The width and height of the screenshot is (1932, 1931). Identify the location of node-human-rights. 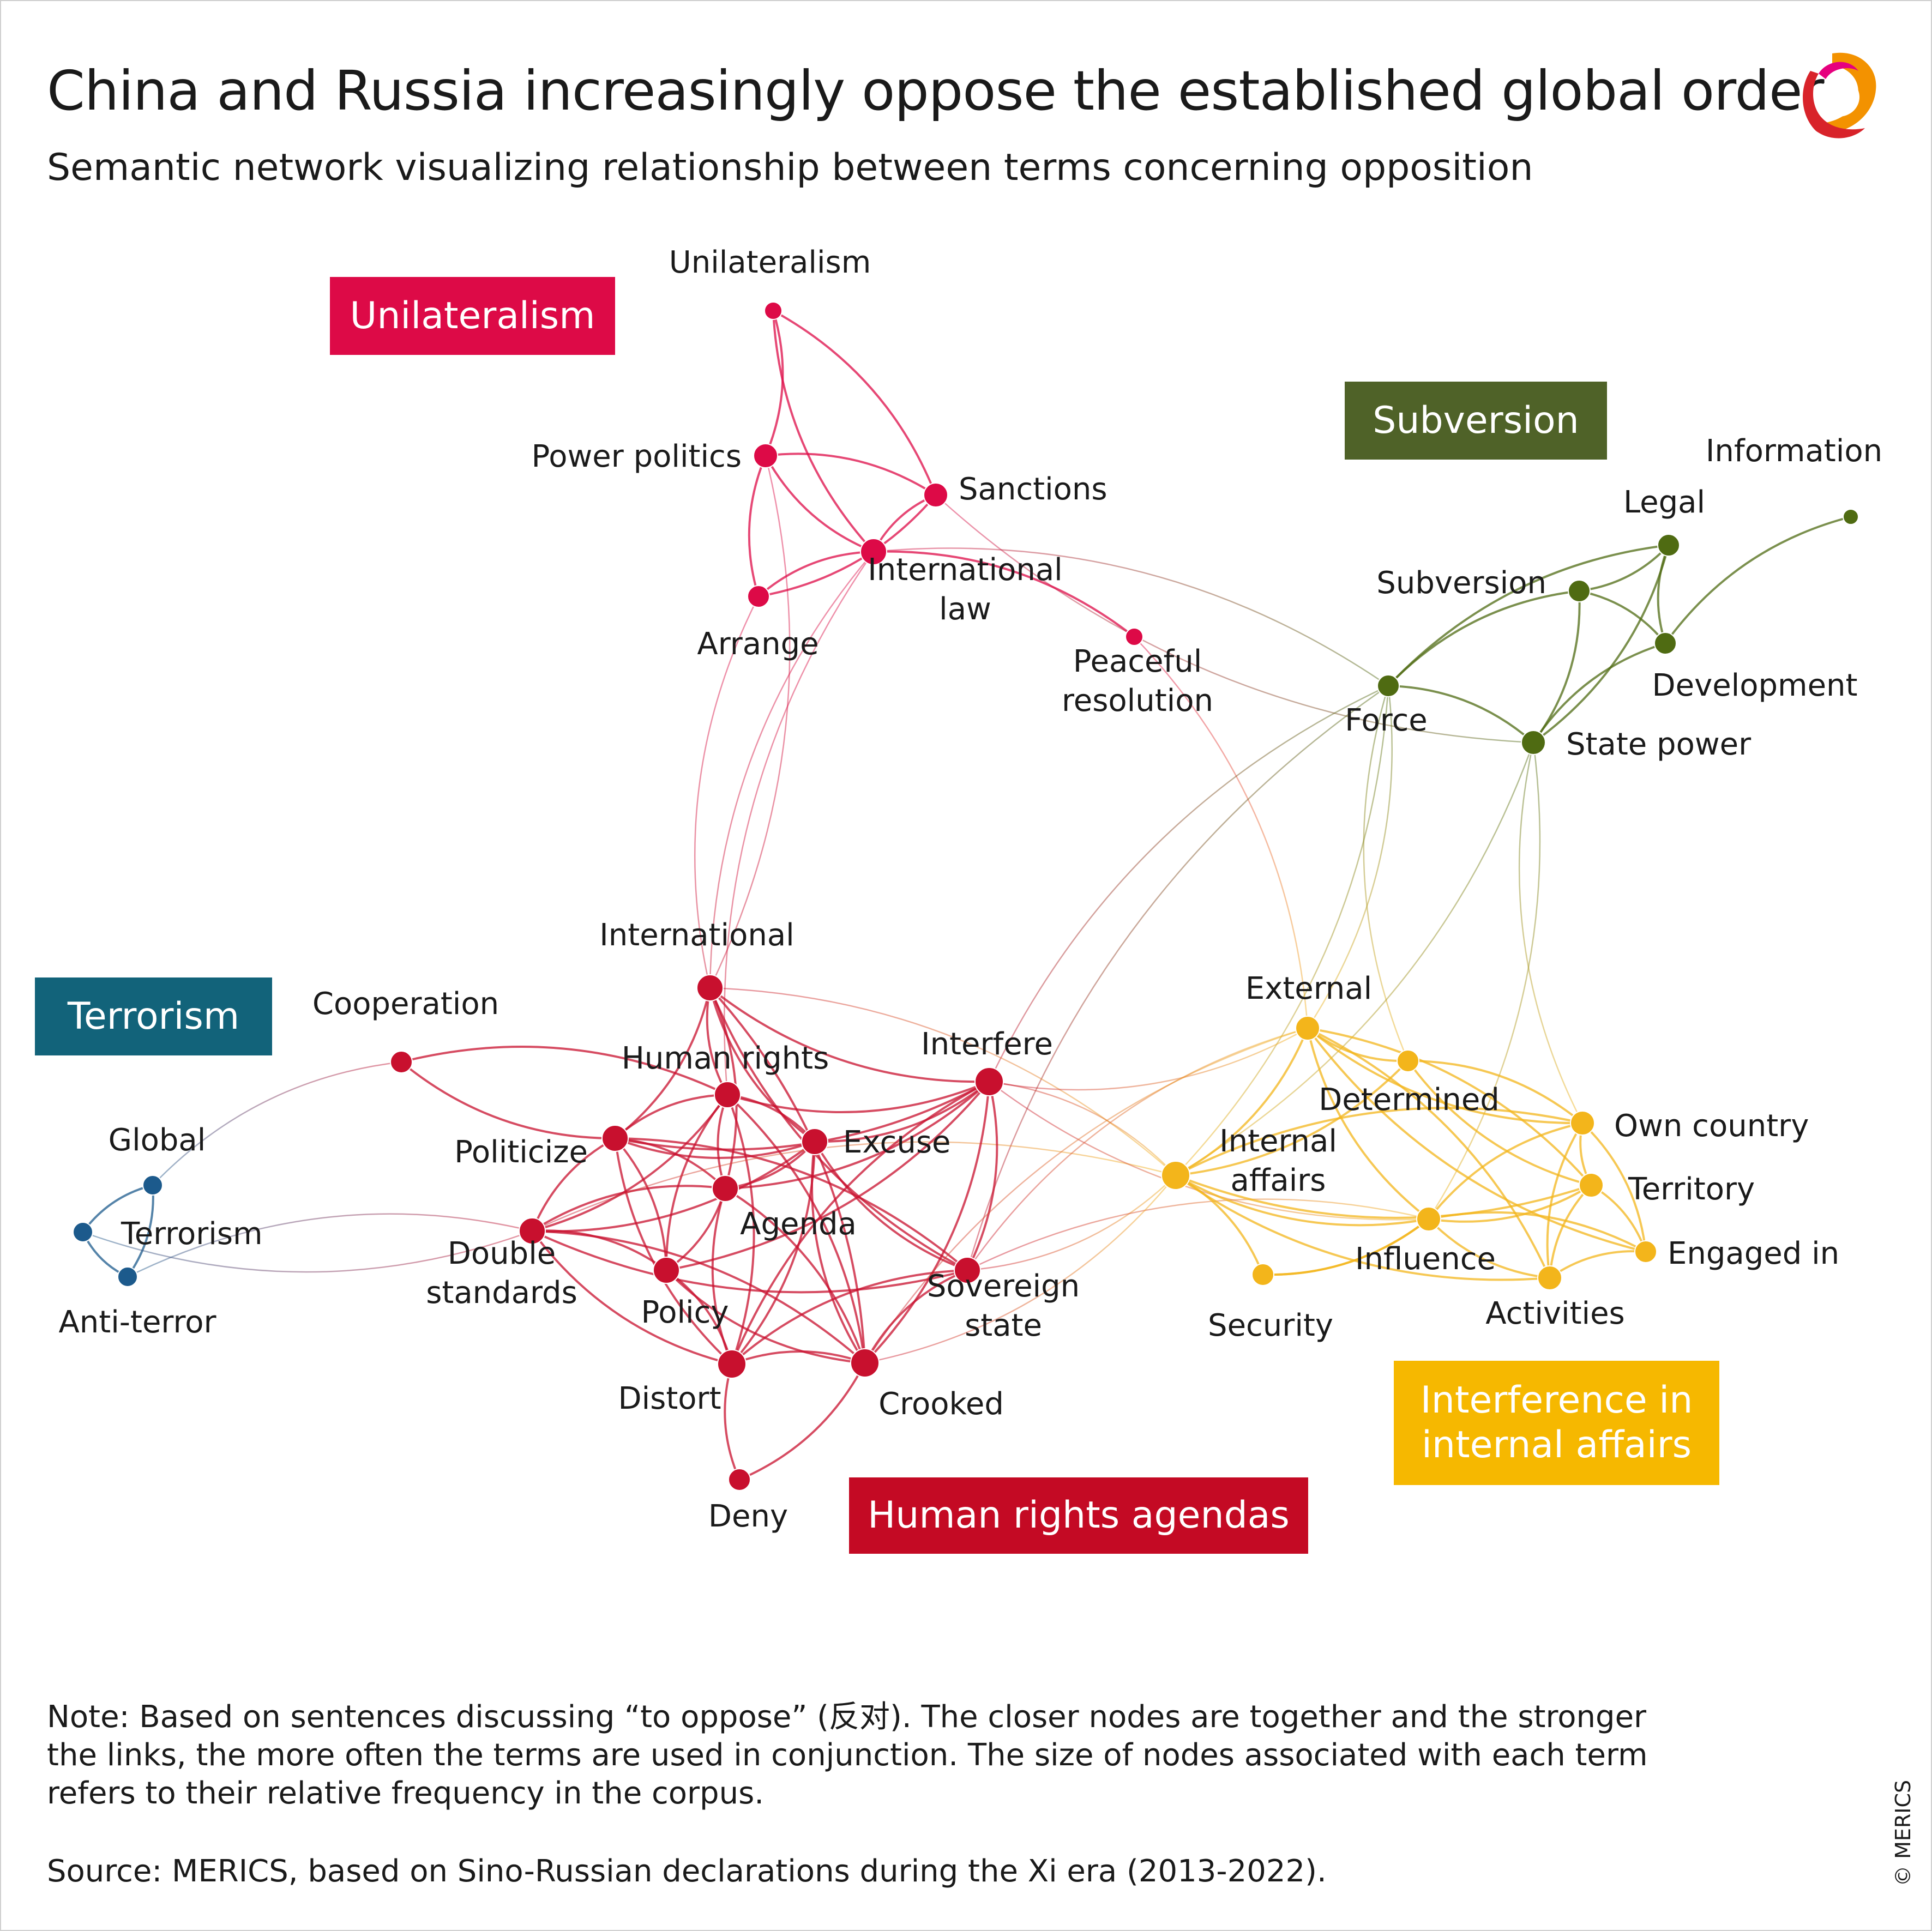
(727, 1094).